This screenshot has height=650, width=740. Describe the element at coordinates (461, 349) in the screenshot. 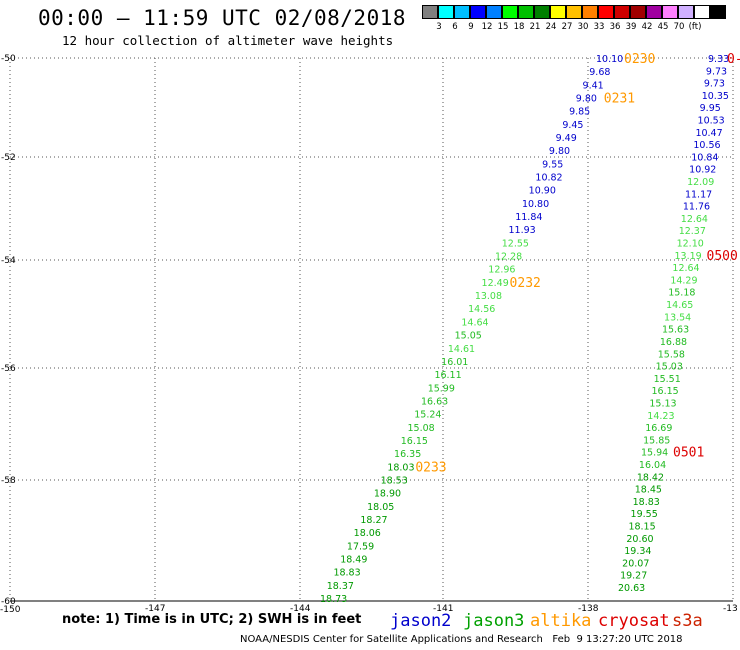

I see `track-left-point-label: 14.61` at that location.